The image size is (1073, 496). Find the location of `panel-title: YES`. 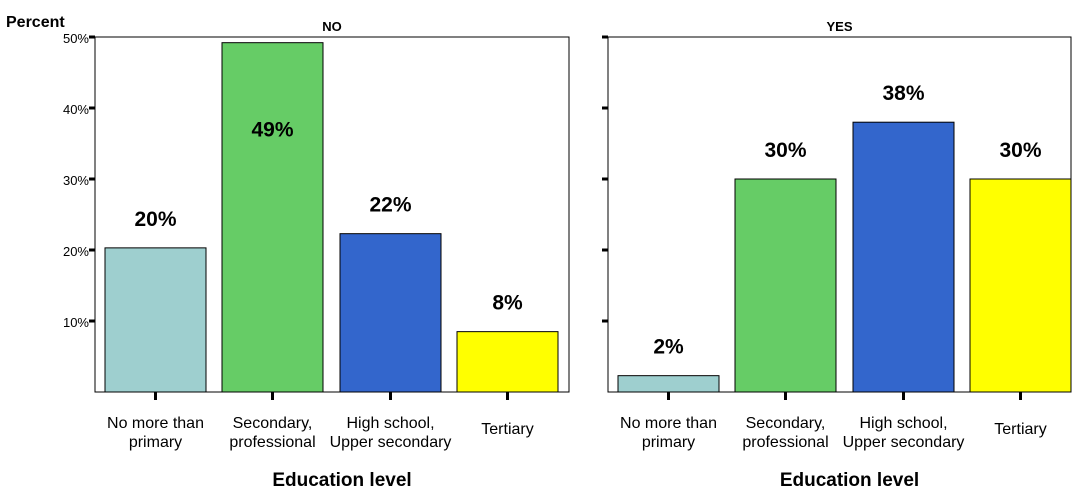

panel-title: YES is located at coordinates (839, 26).